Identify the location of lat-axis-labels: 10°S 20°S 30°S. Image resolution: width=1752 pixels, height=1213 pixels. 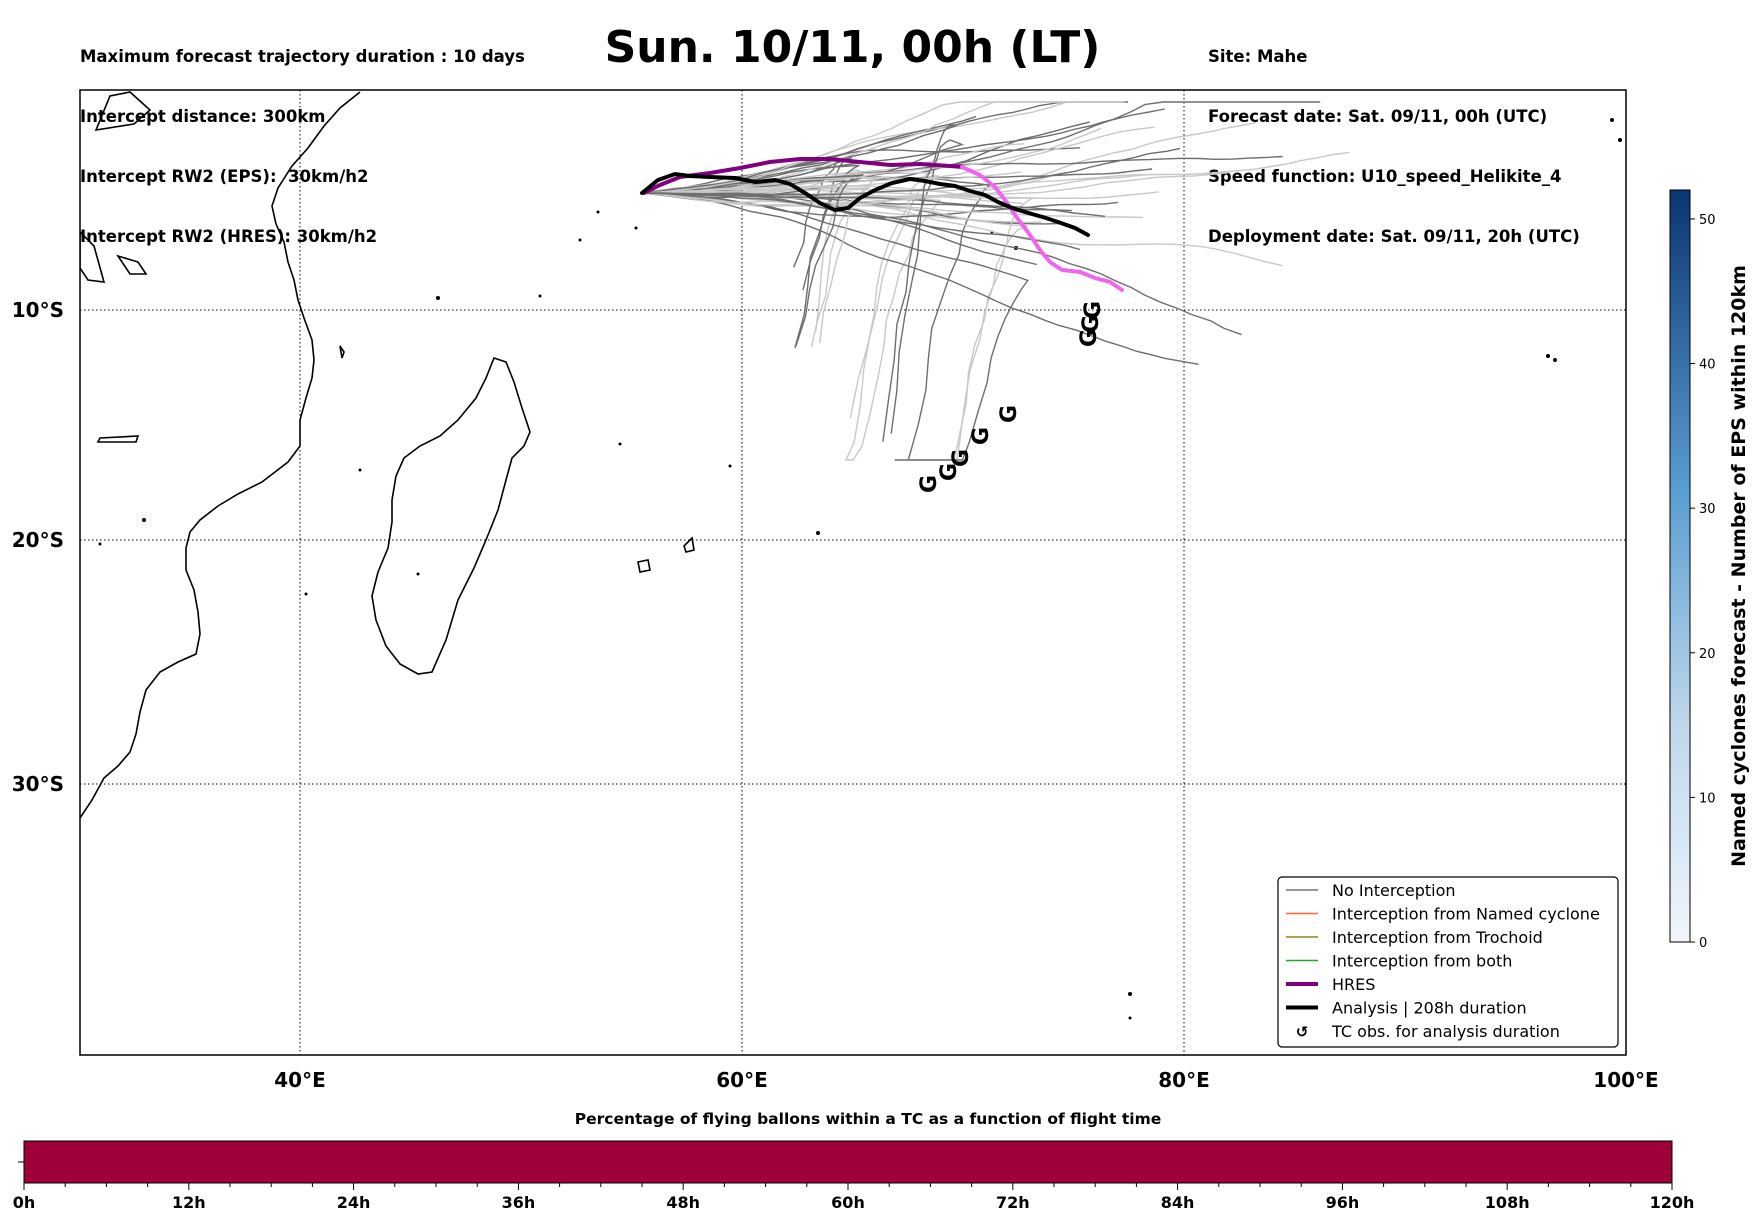
(38, 547).